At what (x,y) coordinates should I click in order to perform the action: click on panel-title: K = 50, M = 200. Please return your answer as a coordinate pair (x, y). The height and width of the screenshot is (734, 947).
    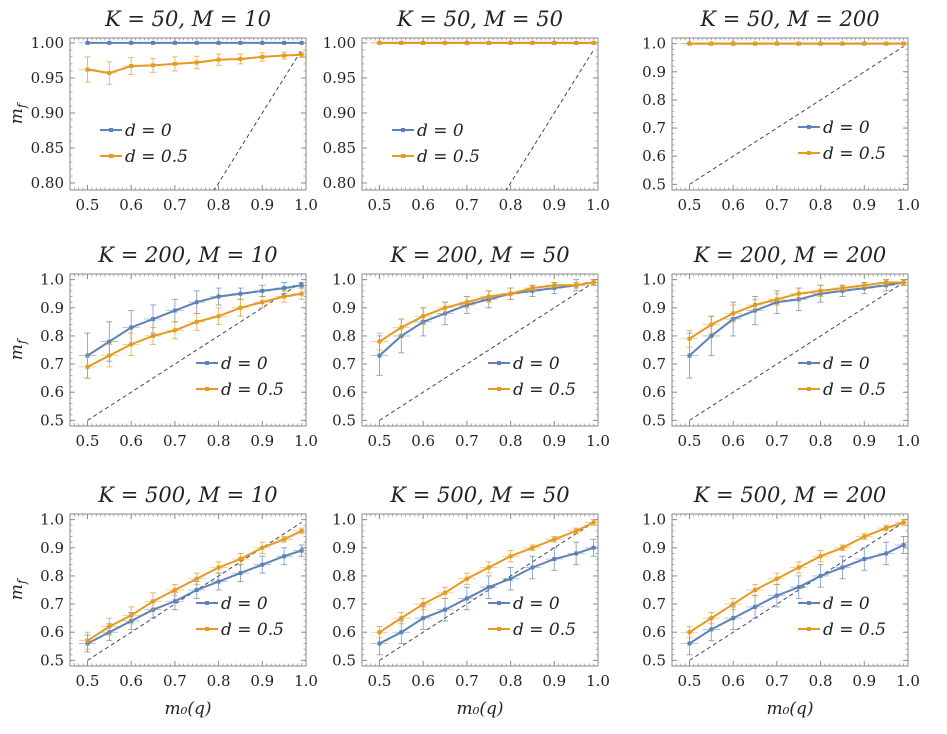
    Looking at the image, I should click on (789, 19).